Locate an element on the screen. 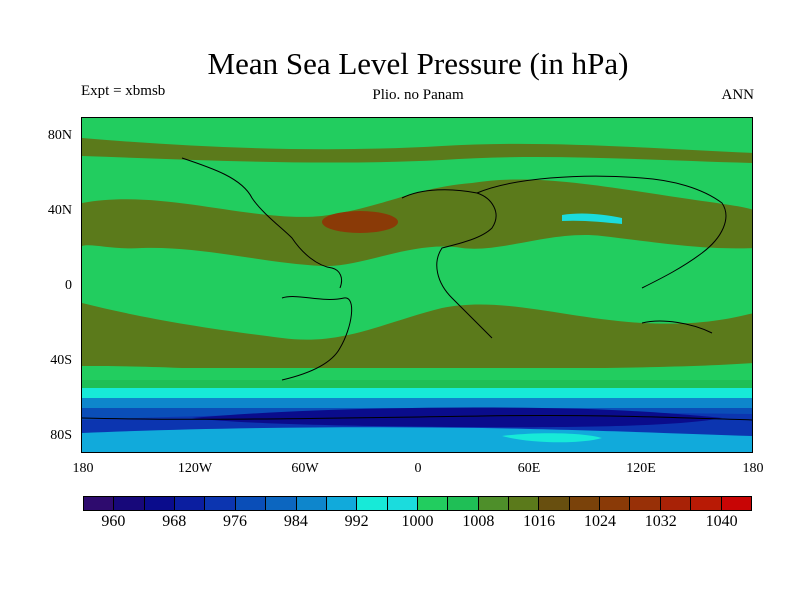  colorbar-label: 1032 is located at coordinates (660, 521).